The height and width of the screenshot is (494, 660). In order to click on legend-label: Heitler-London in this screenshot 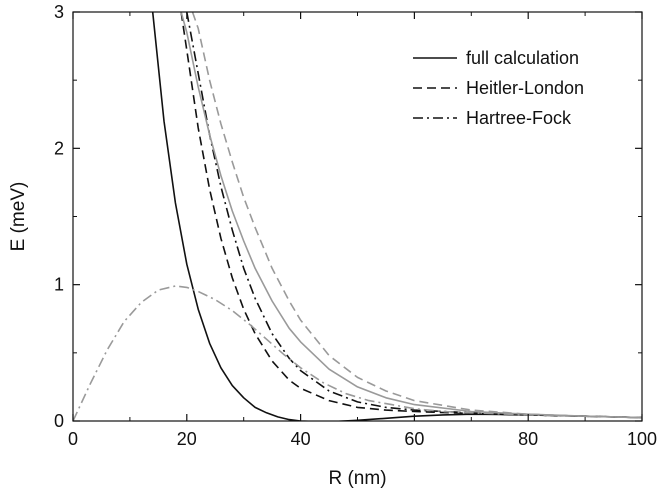, I will do `click(525, 88)`.